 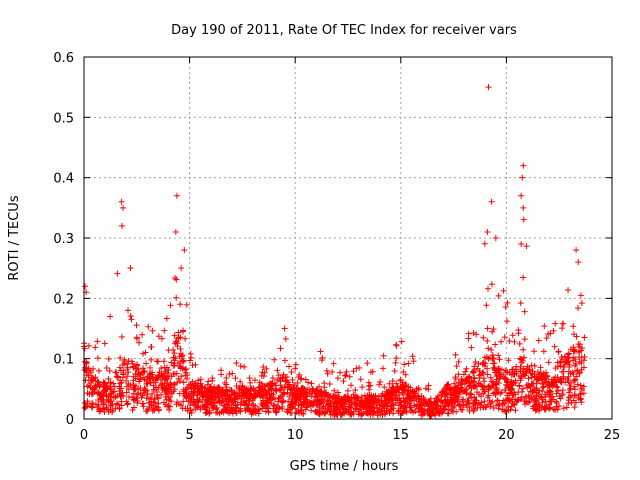 What do you see at coordinates (401, 435) in the screenshot?
I see `x-tick-label: 15` at bounding box center [401, 435].